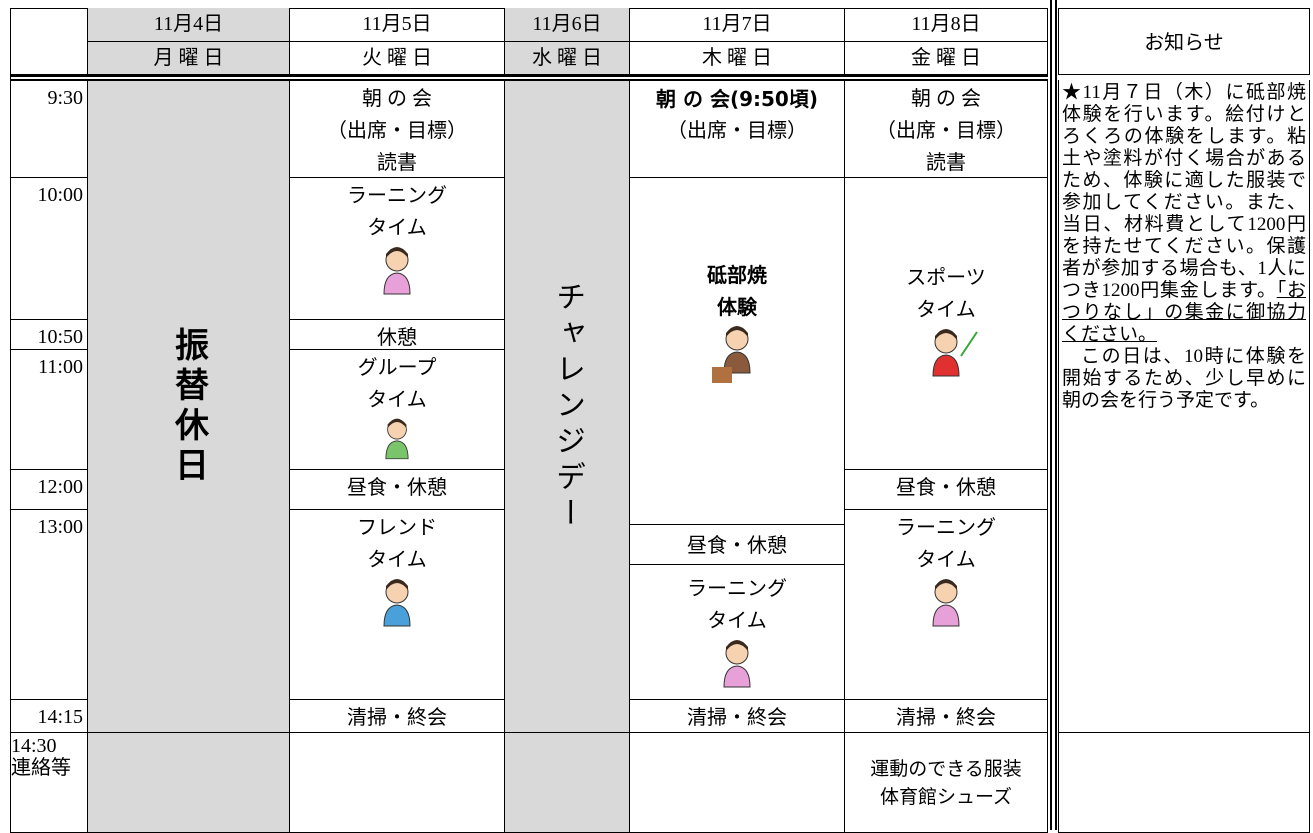 This screenshot has width=1313, height=833. I want to click on cell-text: 9:30, so click(65, 98).